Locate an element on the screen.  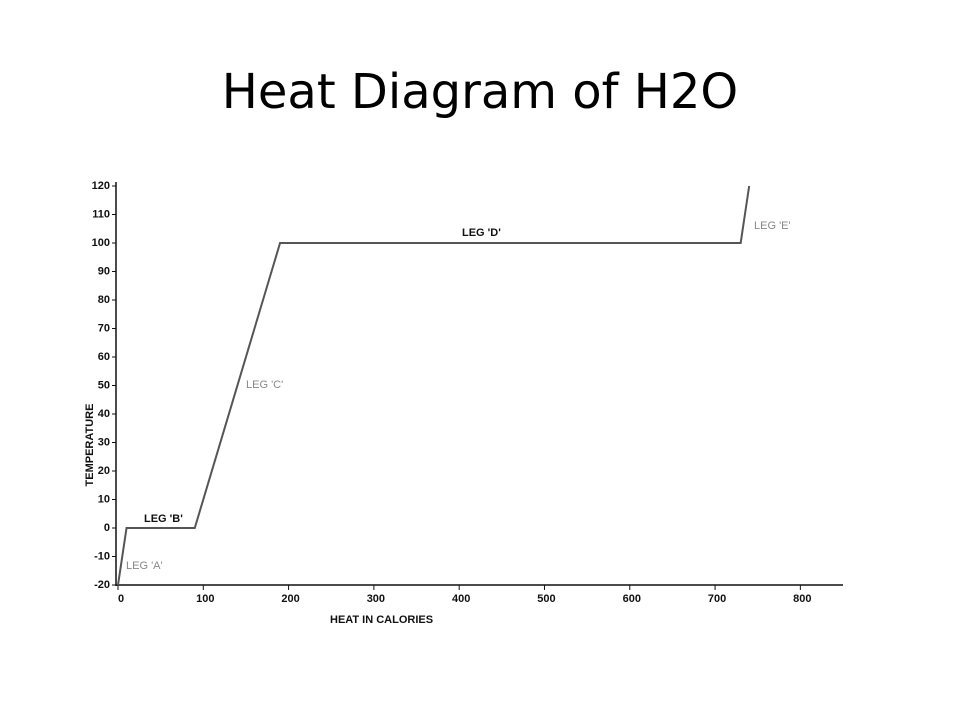
y-tick-label: 80 is located at coordinates (104, 300).